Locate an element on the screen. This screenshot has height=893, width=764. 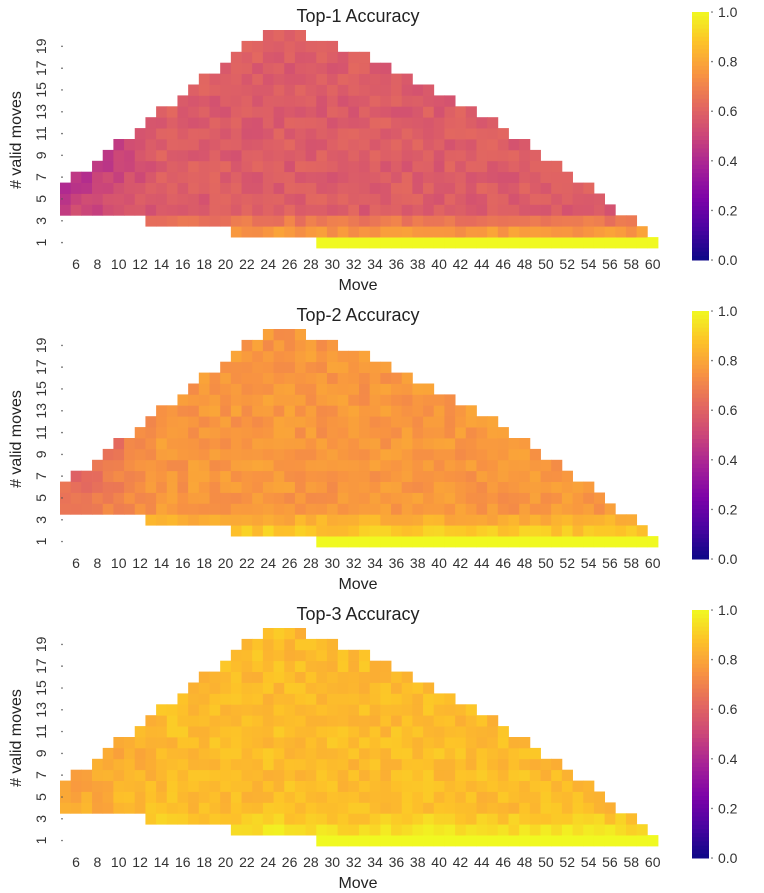
colorbar-tick-label: 1.0 is located at coordinates (728, 610).